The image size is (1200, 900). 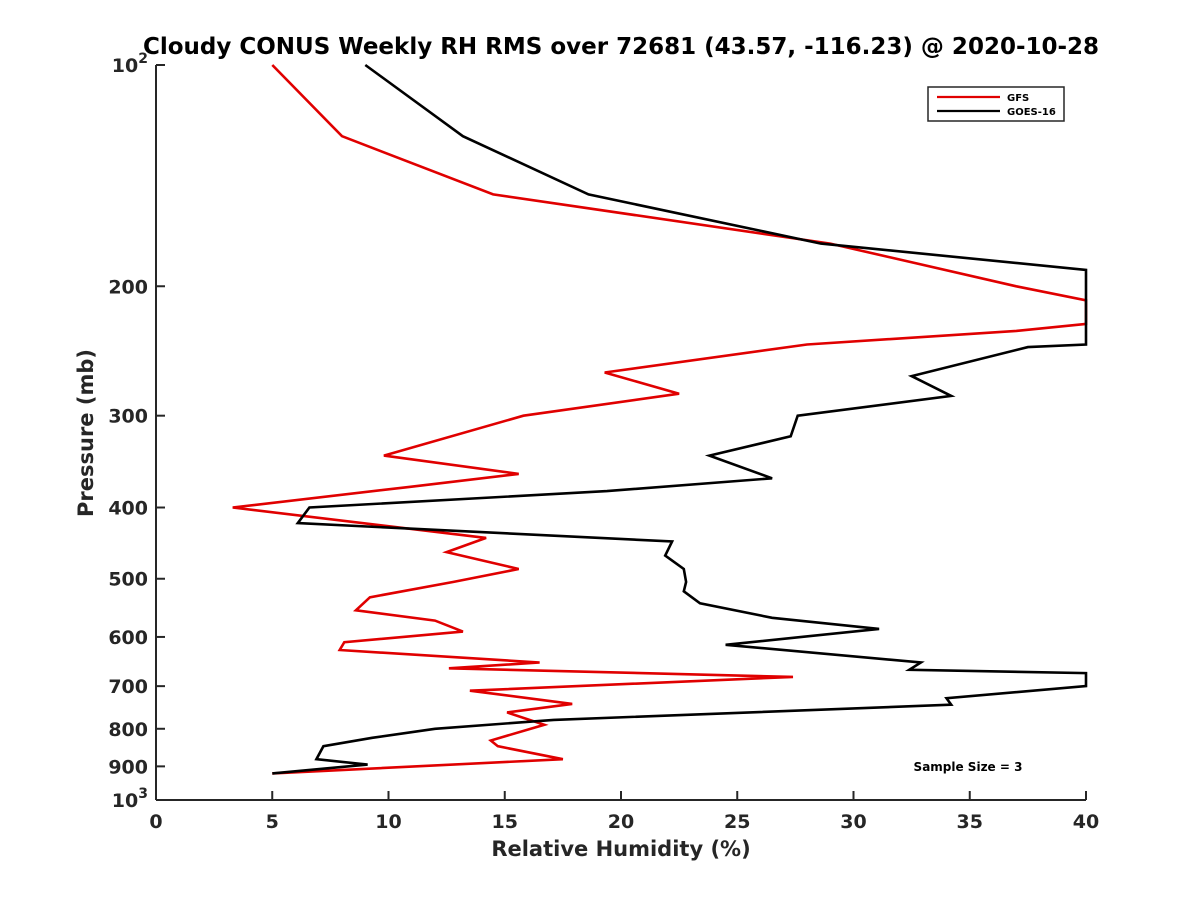 What do you see at coordinates (388, 822) in the screenshot?
I see `x-tick-label: 10` at bounding box center [388, 822].